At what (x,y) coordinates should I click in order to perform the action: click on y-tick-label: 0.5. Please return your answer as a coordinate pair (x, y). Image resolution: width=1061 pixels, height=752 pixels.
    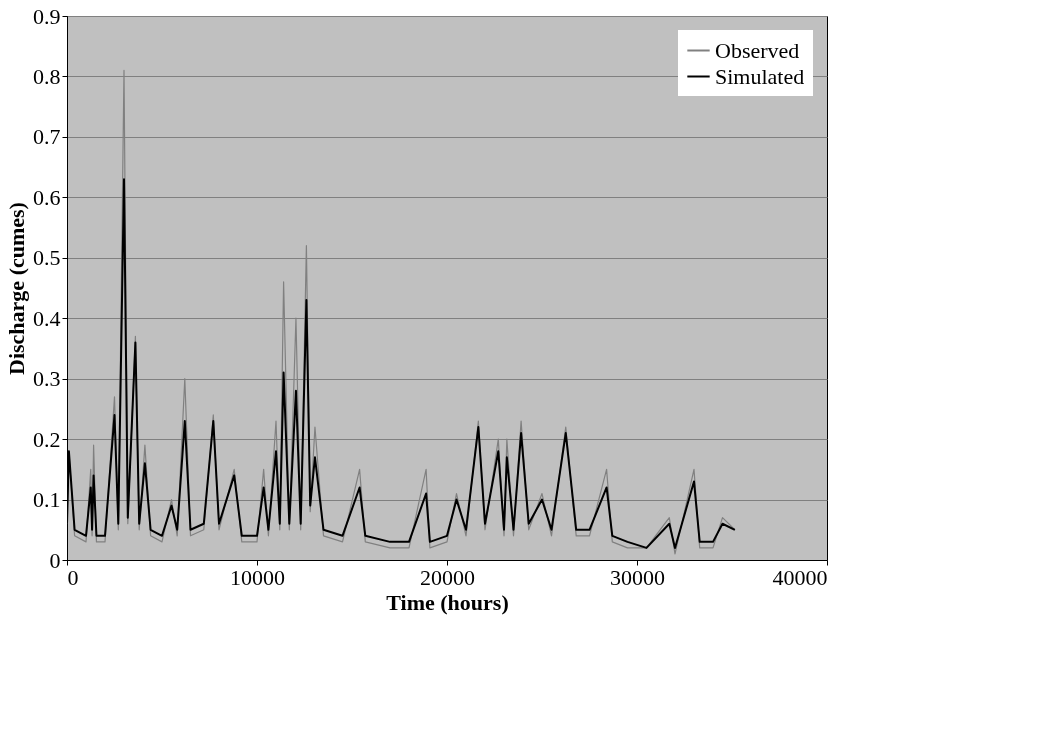
    Looking at the image, I should click on (47, 258).